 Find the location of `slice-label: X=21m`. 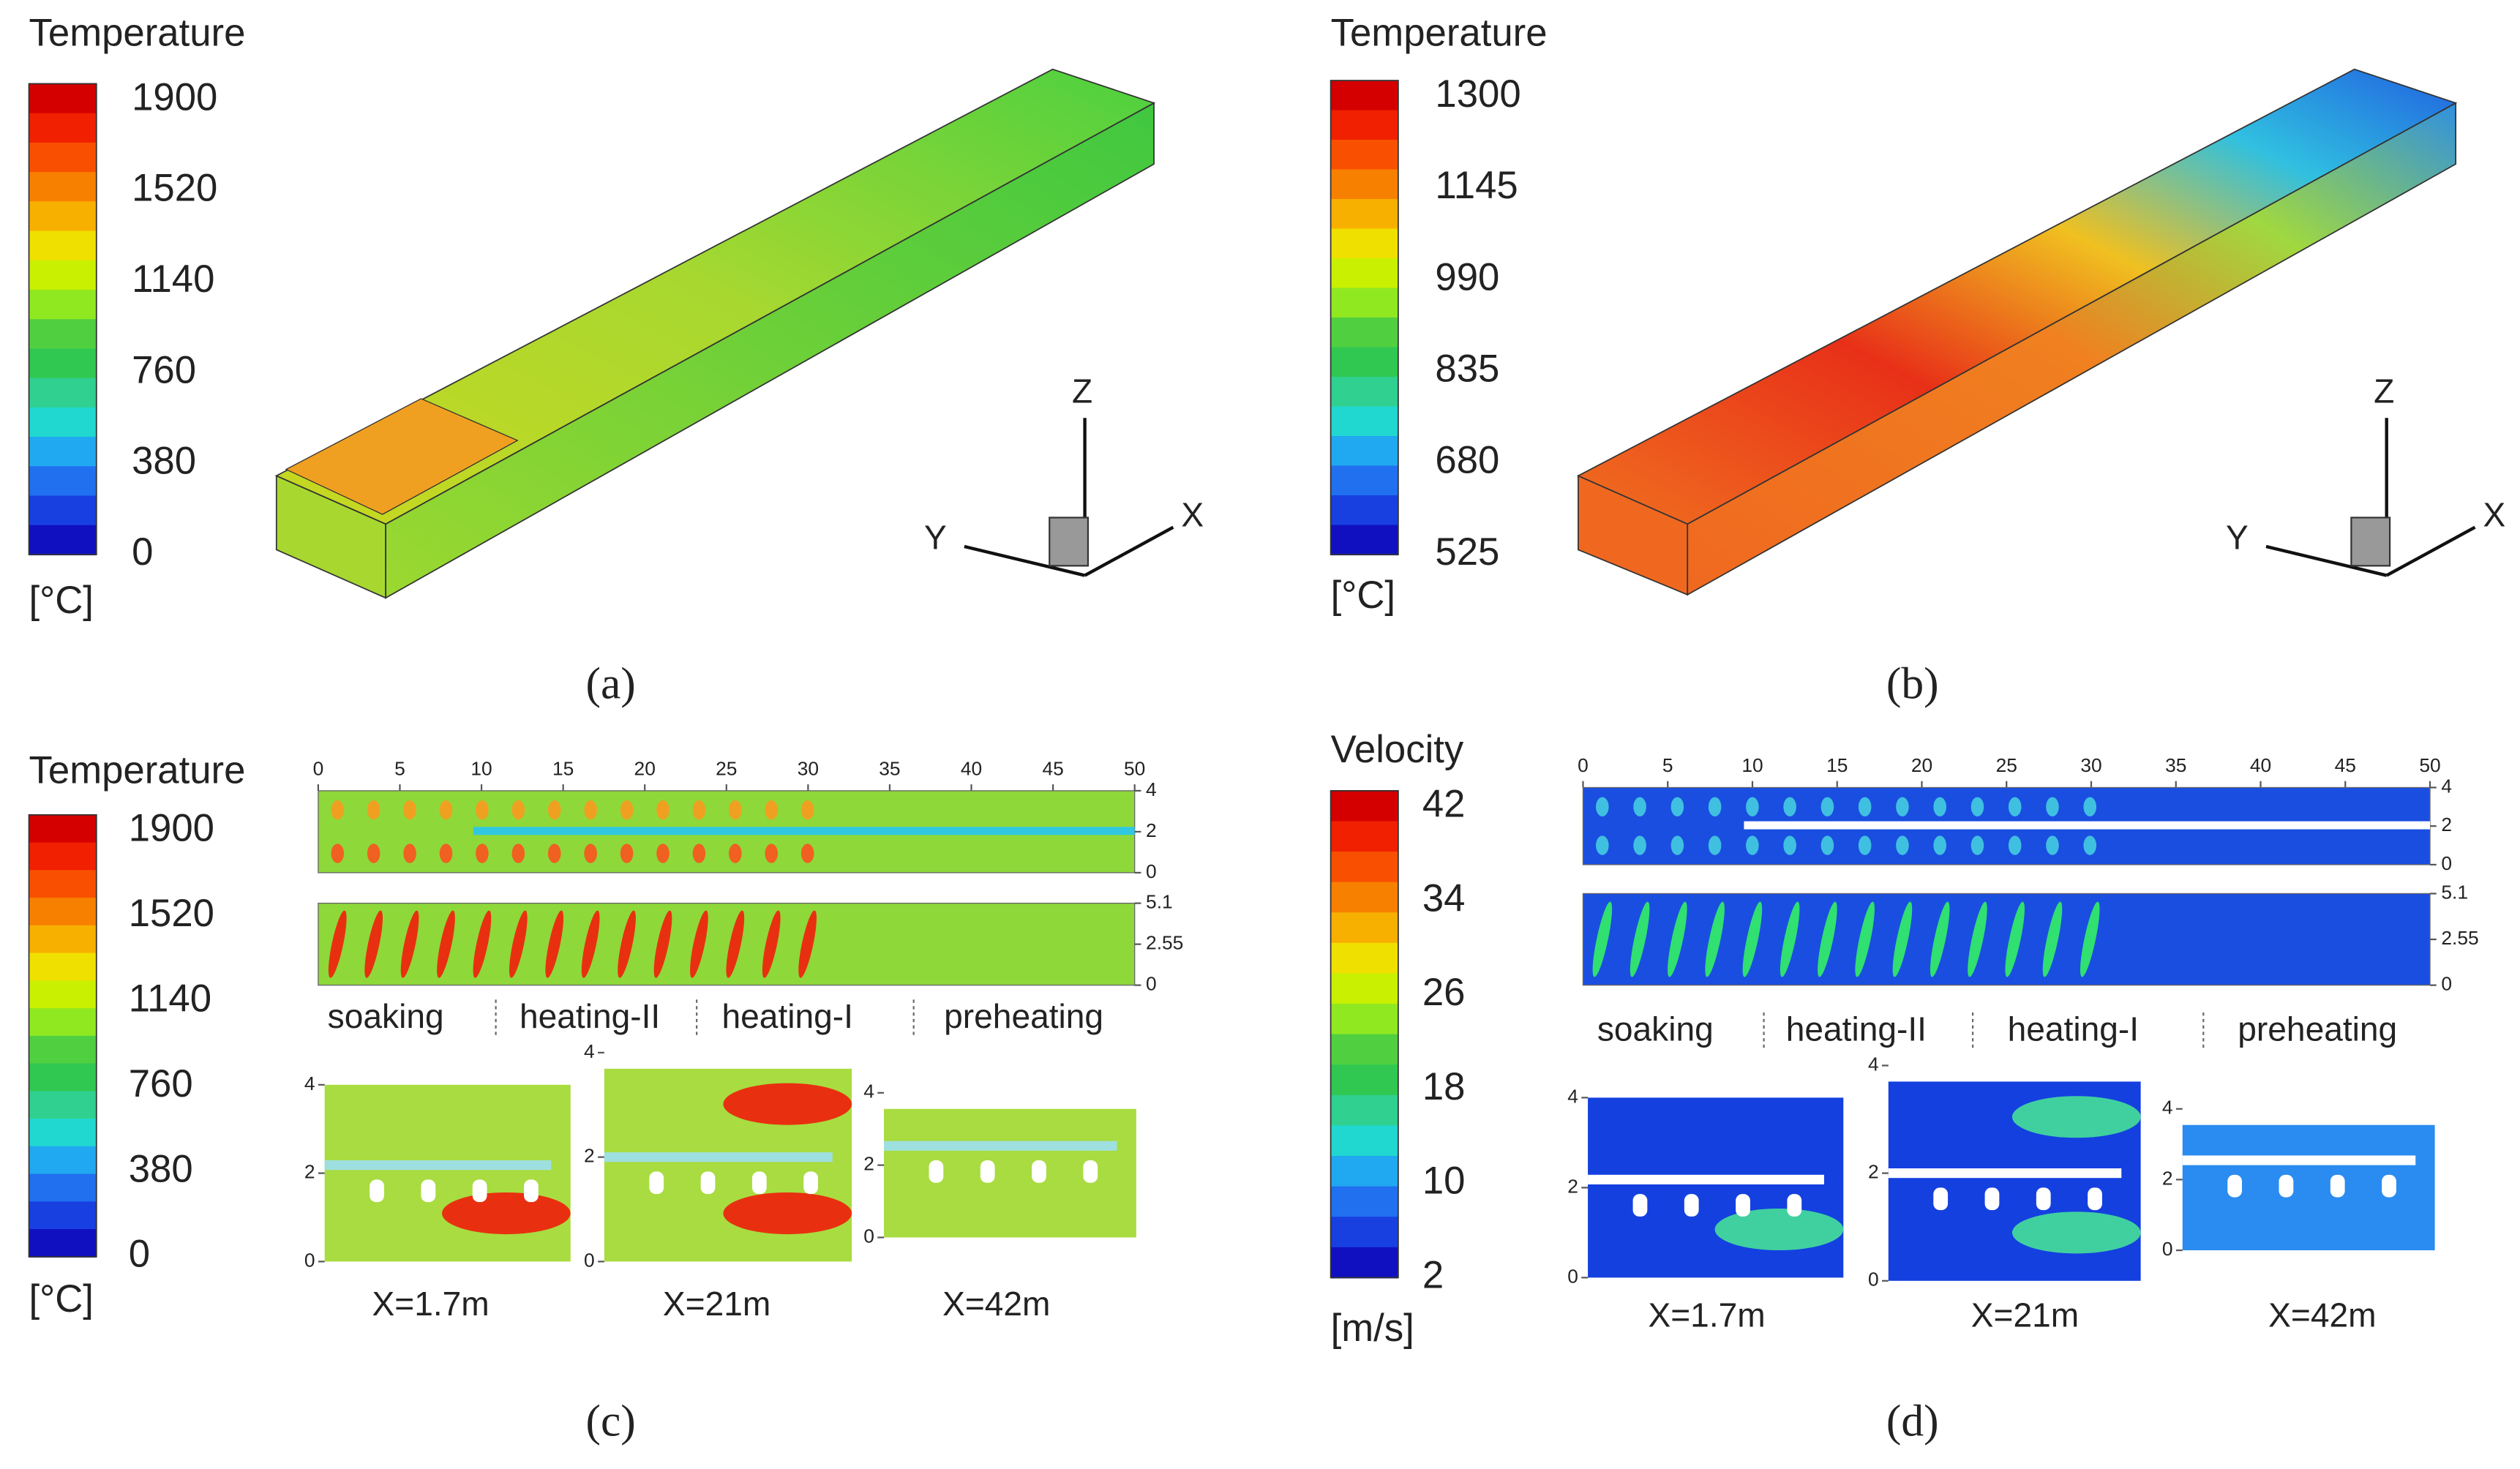

slice-label: X=21m is located at coordinates (2025, 1315).